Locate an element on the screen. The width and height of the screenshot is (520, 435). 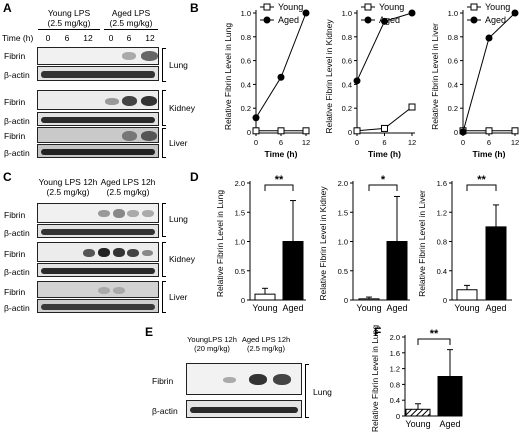
blot-a-liver-fibrin is located at coordinates (98, 135).